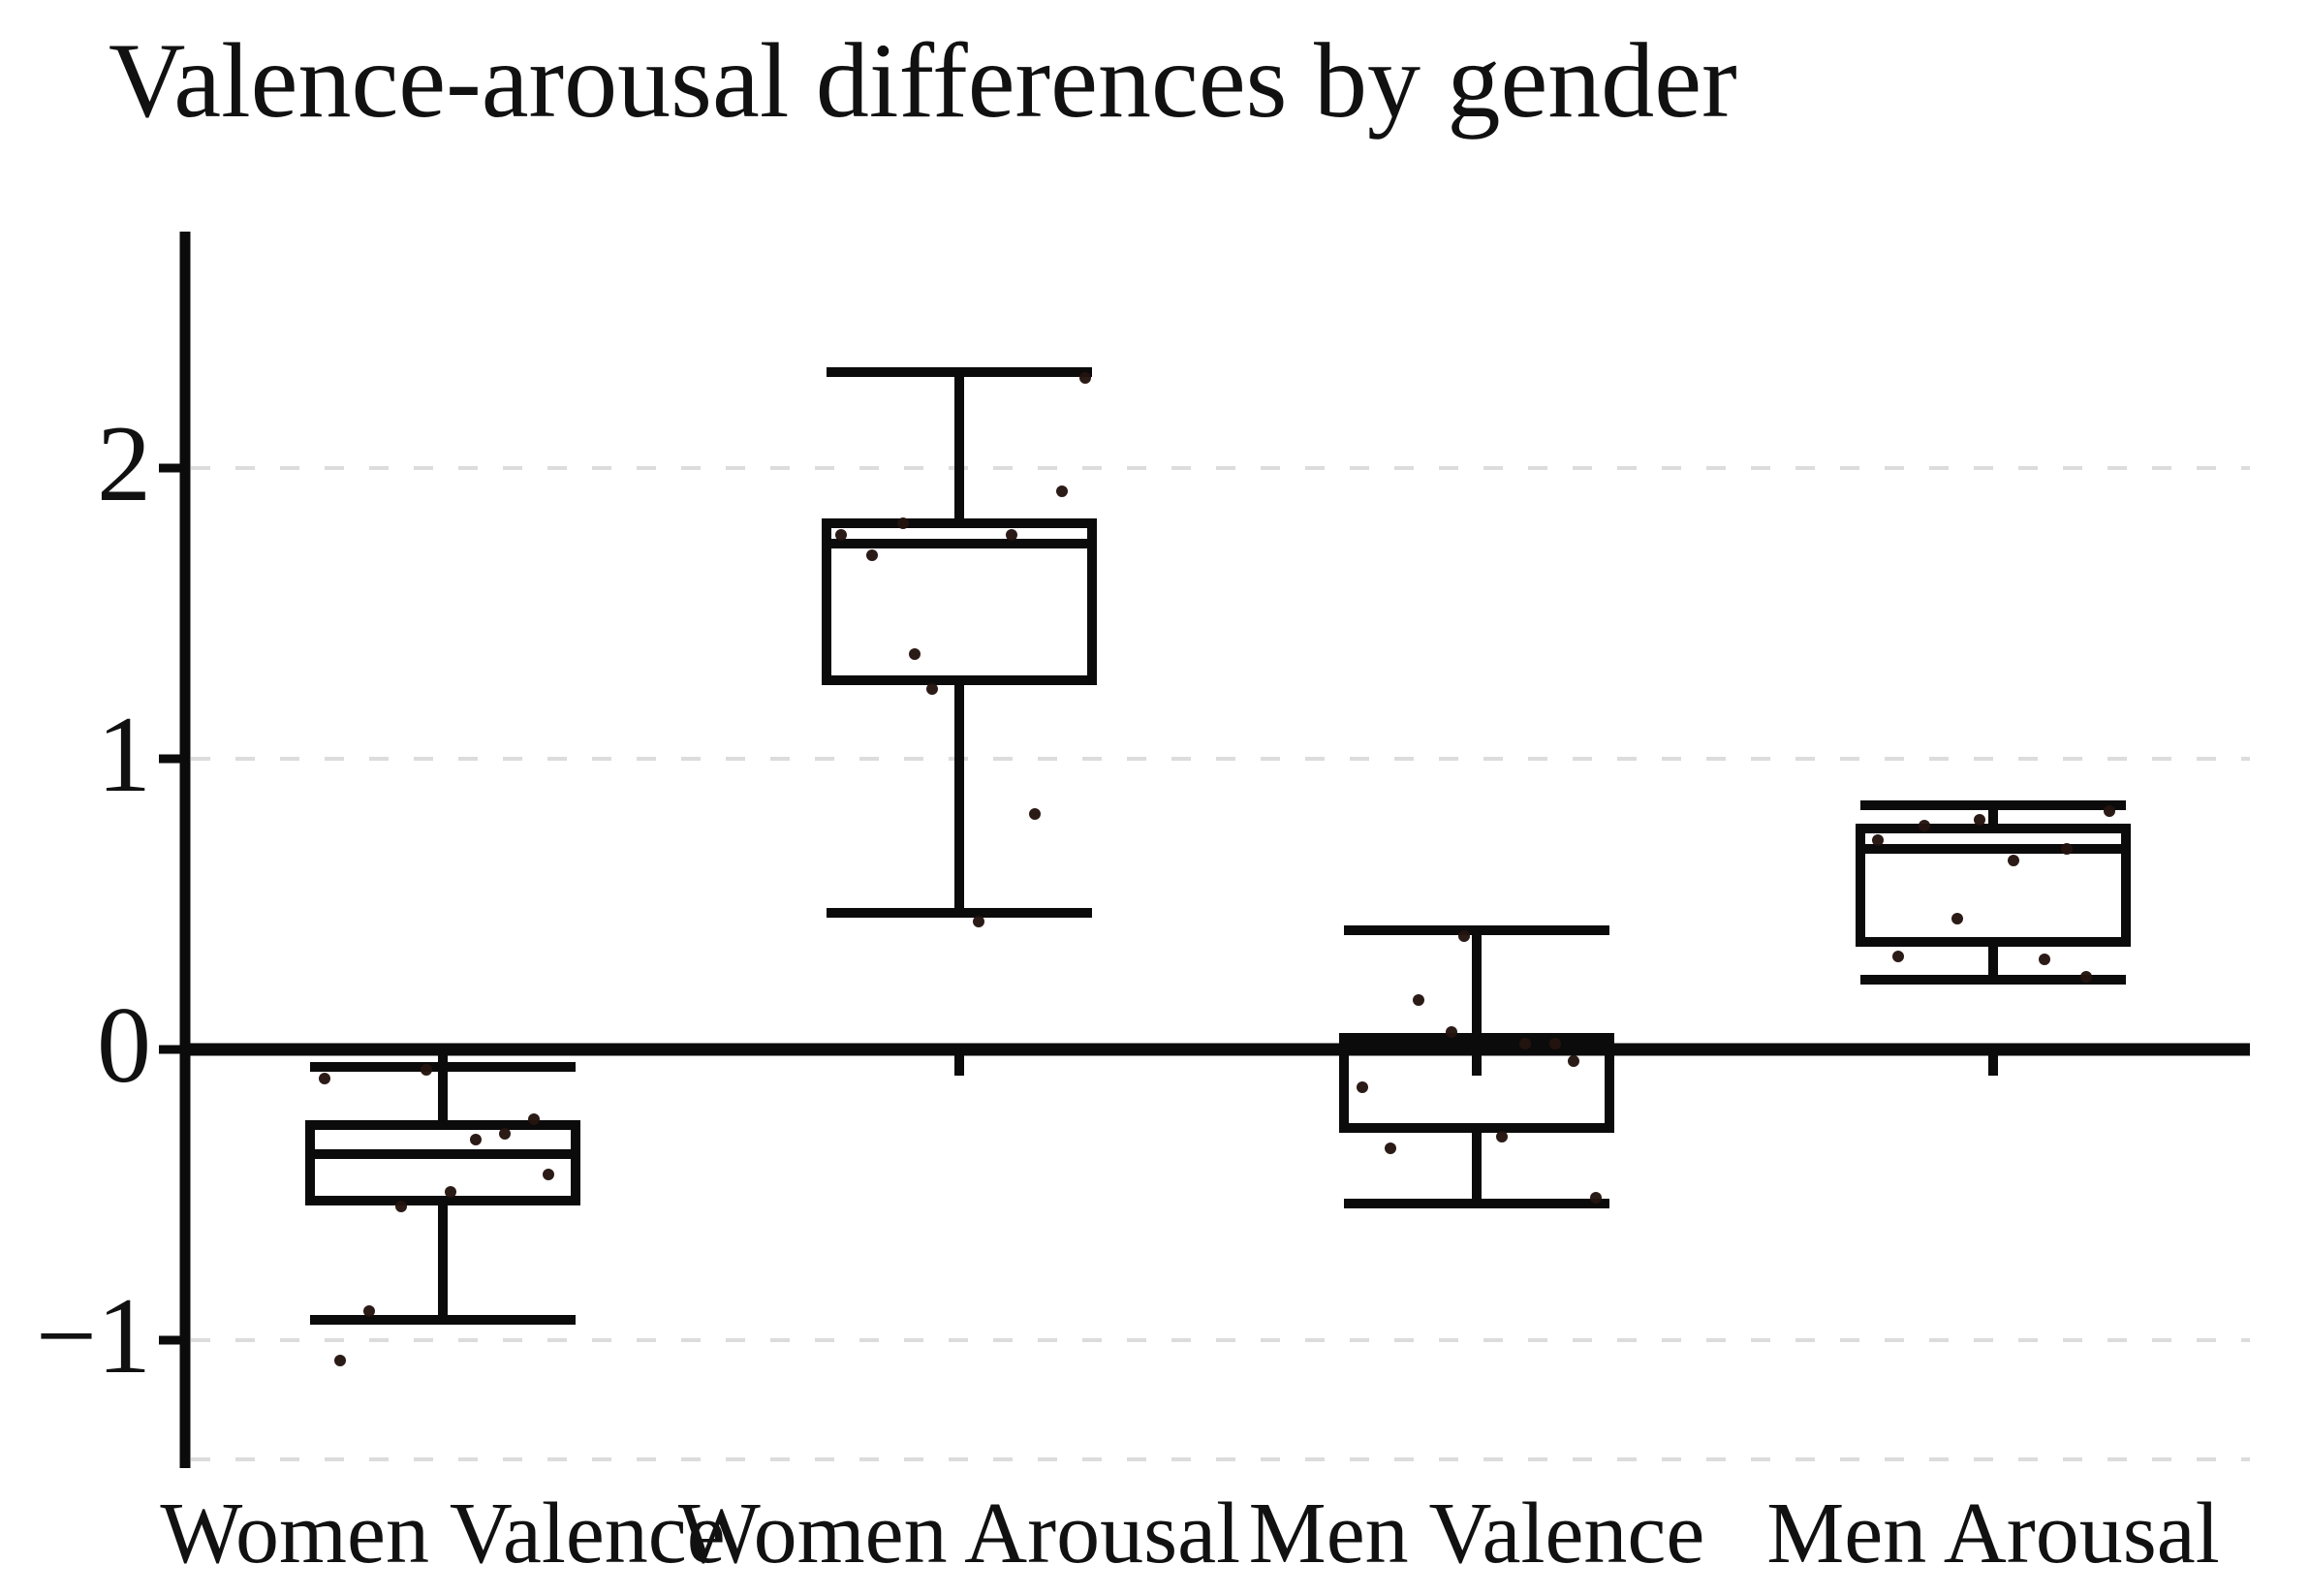  What do you see at coordinates (436, 1215) in the screenshot?
I see `points-women-valence` at bounding box center [436, 1215].